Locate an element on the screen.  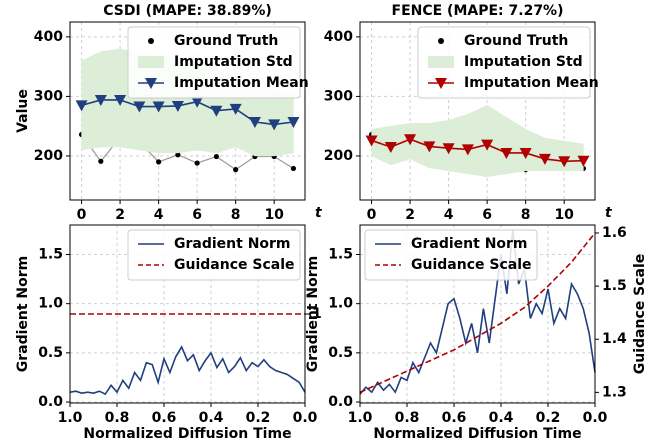
y2-tick-label: 1.3 is located at coordinates (614, 392).